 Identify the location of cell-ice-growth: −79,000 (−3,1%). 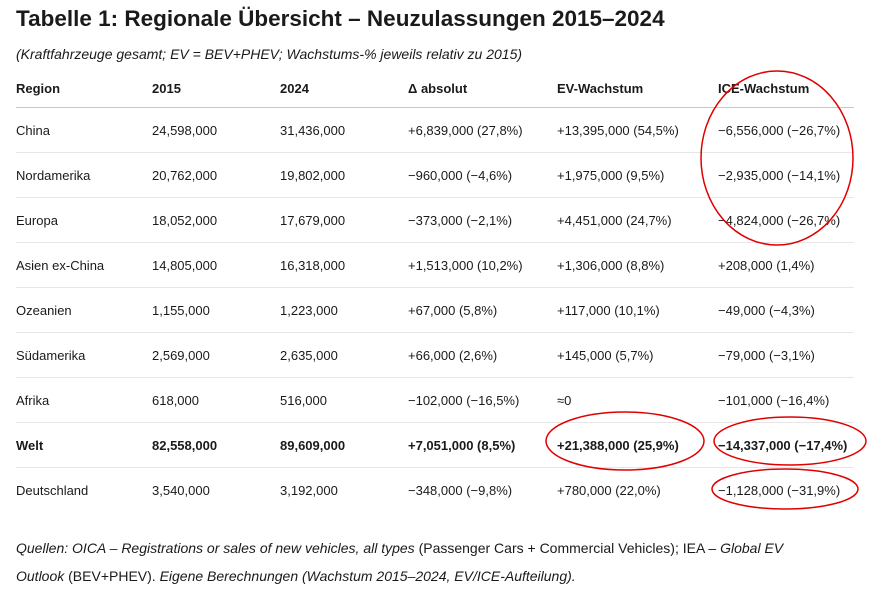
(786, 355).